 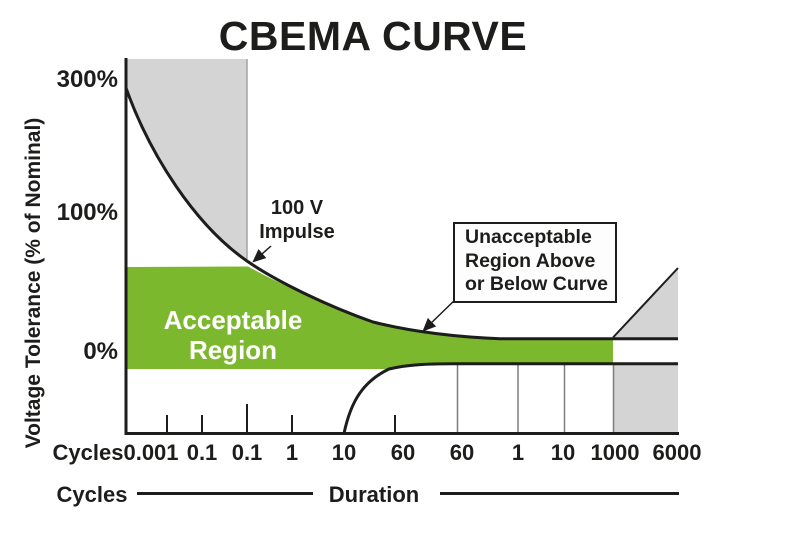 I want to click on x-tick-1a: 1, so click(x=292, y=452).